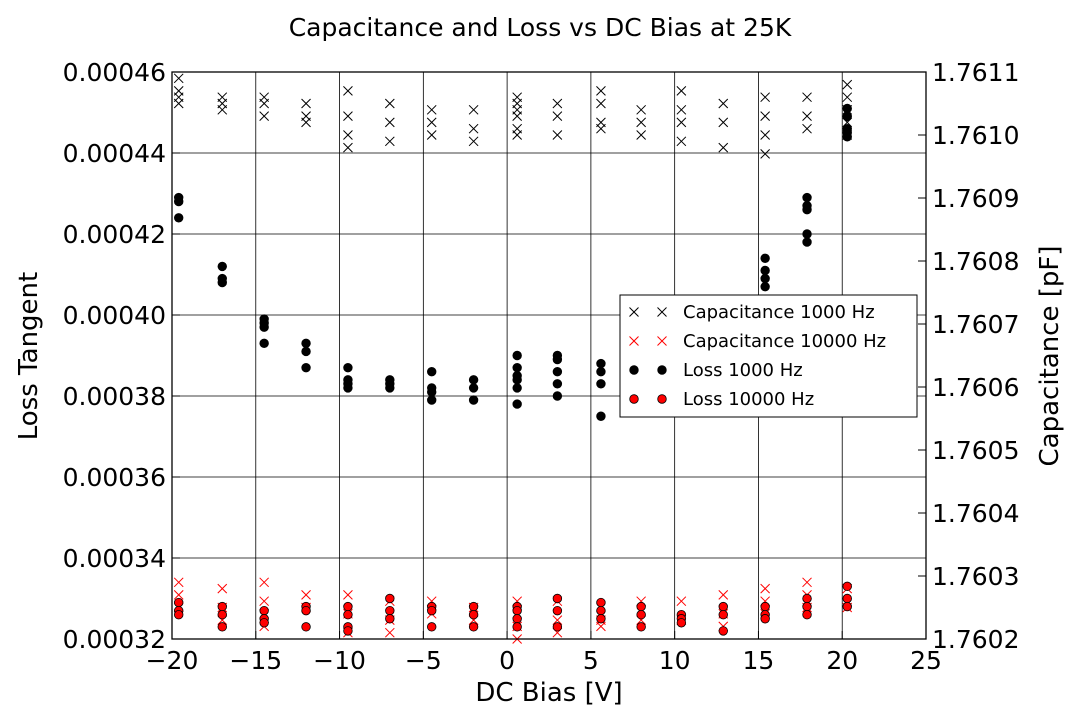  What do you see at coordinates (591, 660) in the screenshot?
I see `x-tick-label: 5` at bounding box center [591, 660].